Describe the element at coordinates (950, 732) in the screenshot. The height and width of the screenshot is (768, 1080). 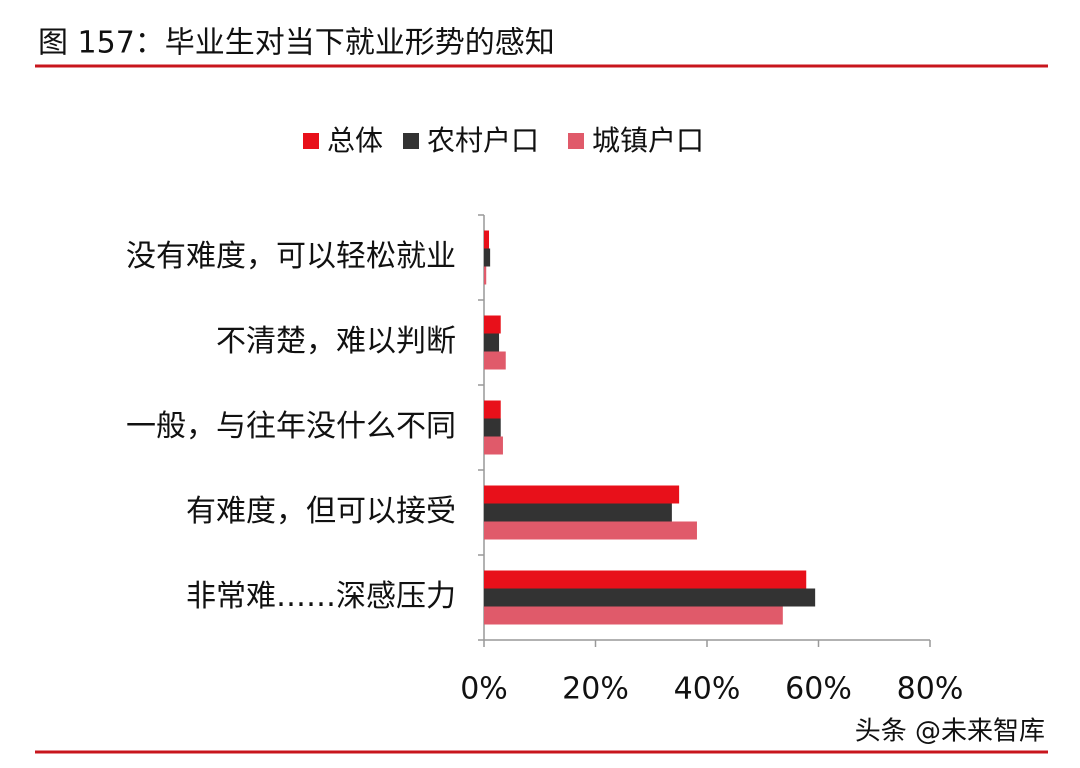
I see `watermark: 头条 @未来智库` at that location.